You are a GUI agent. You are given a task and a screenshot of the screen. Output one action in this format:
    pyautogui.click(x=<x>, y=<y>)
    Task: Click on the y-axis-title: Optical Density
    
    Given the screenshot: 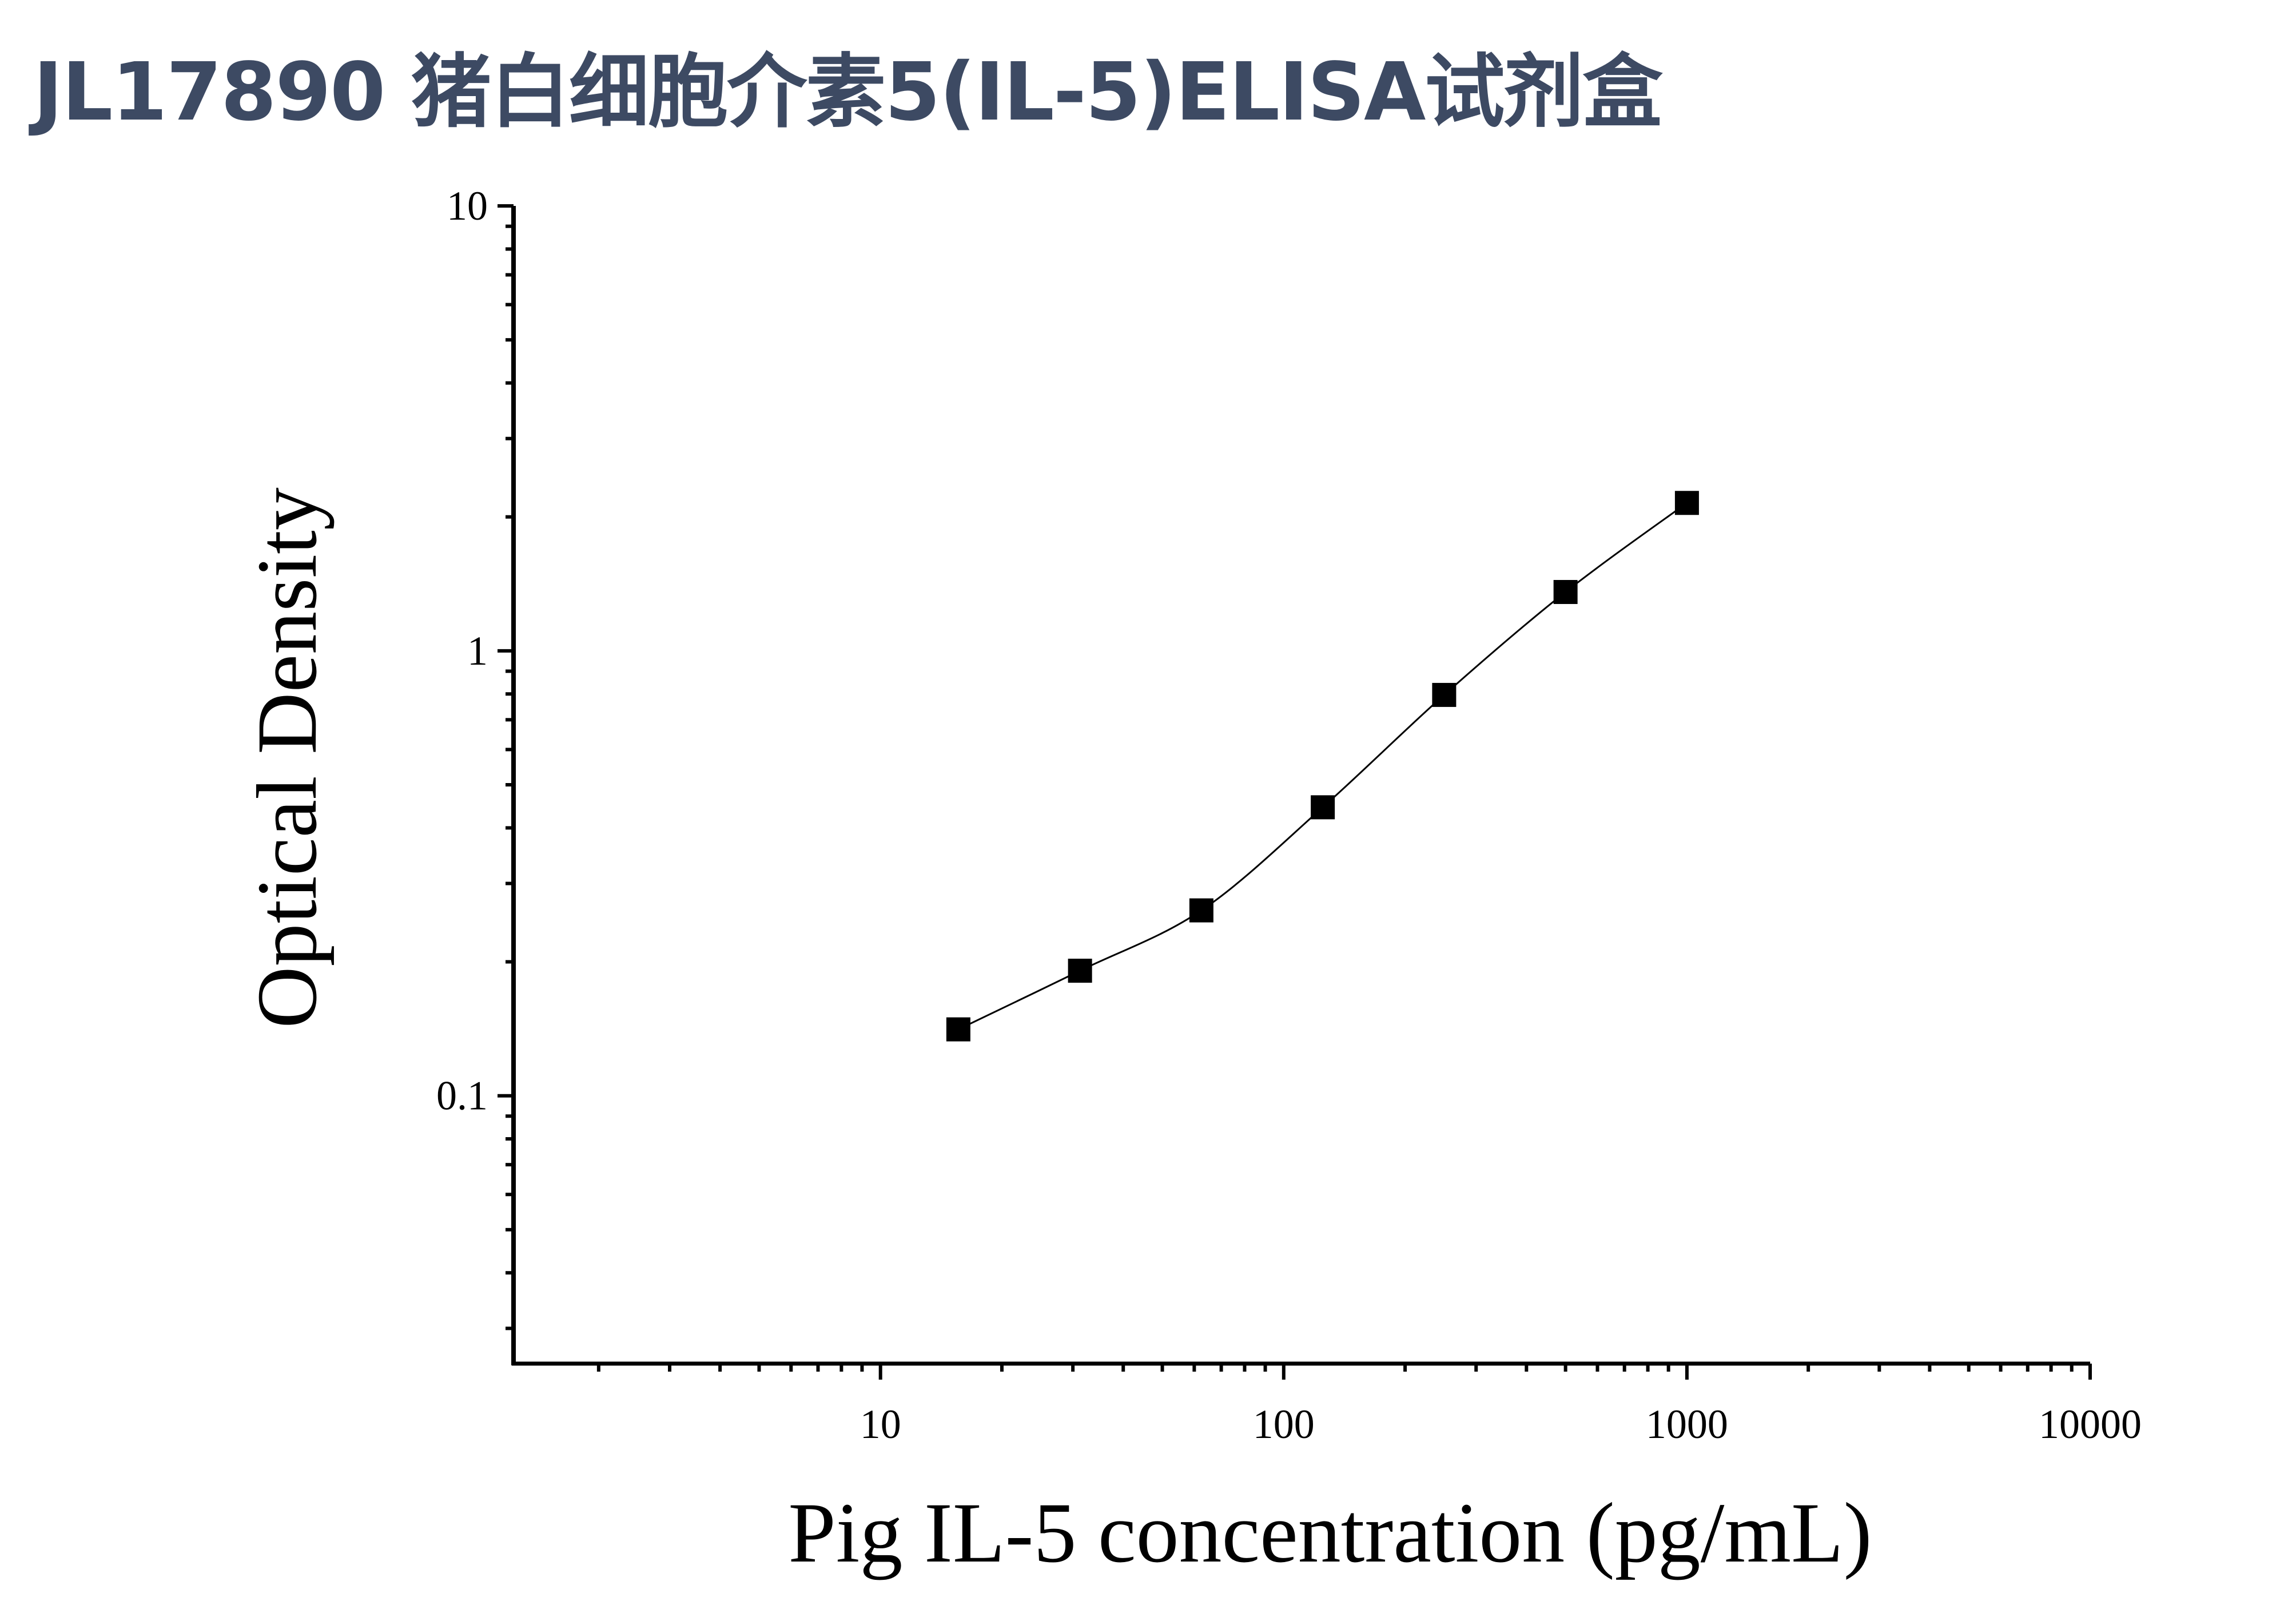 What is the action you would take?
    pyautogui.click(x=287, y=757)
    